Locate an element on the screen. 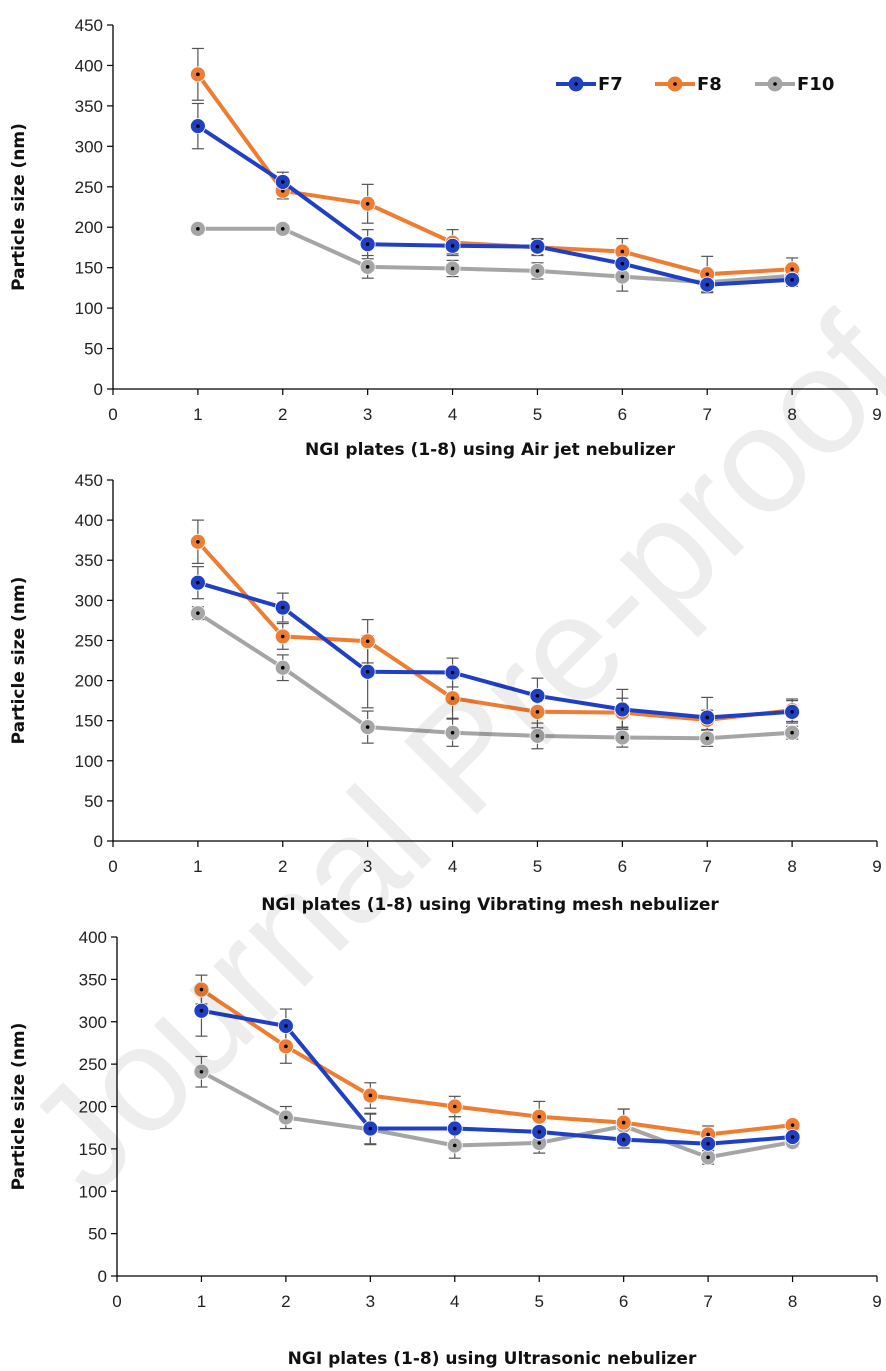 Image resolution: width=886 pixels, height=1371 pixels. series-line-F7 is located at coordinates (494, 205).